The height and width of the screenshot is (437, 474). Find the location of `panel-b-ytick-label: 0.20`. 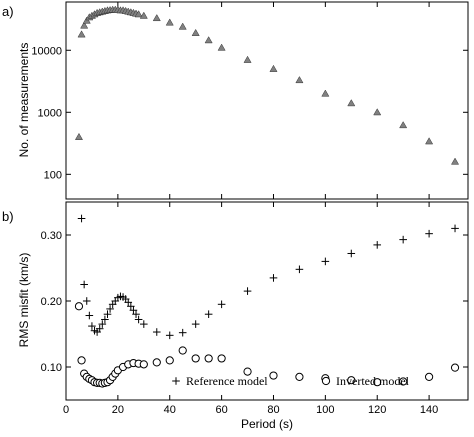

panel-b-ytick-label: 0.20 is located at coordinates (51, 302).